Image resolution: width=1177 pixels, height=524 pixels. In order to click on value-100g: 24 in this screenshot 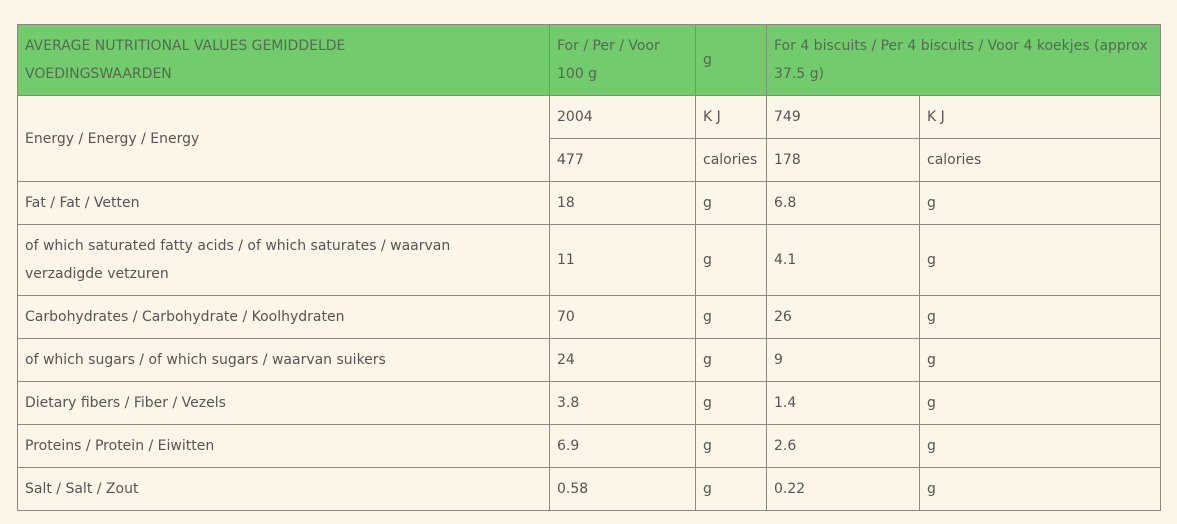, I will do `click(622, 360)`.